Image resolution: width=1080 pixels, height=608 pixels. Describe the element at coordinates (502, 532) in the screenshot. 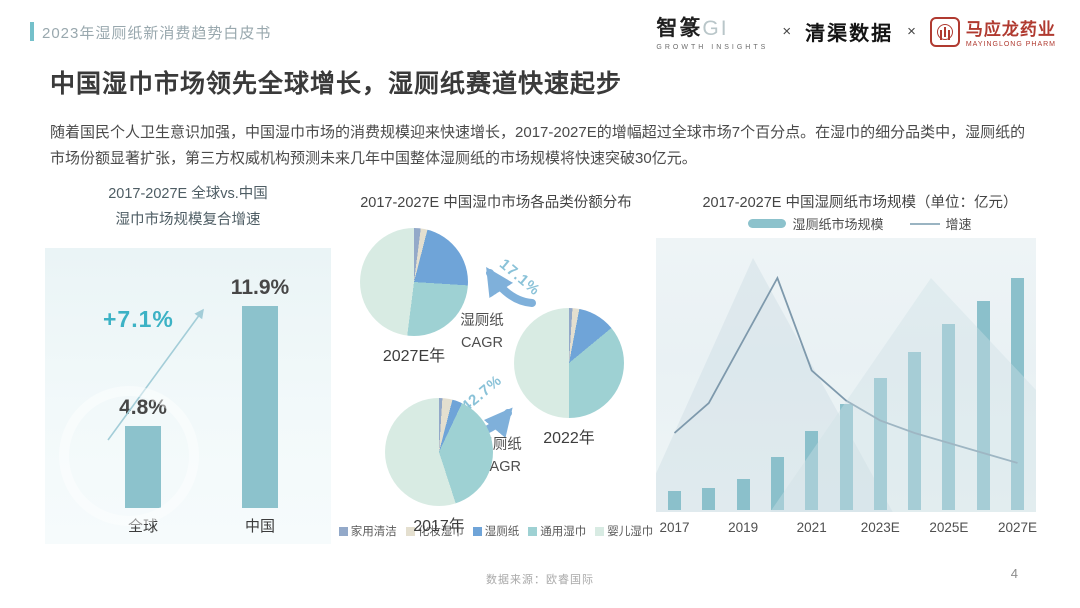

I see `legend-label: 湿厕纸` at that location.